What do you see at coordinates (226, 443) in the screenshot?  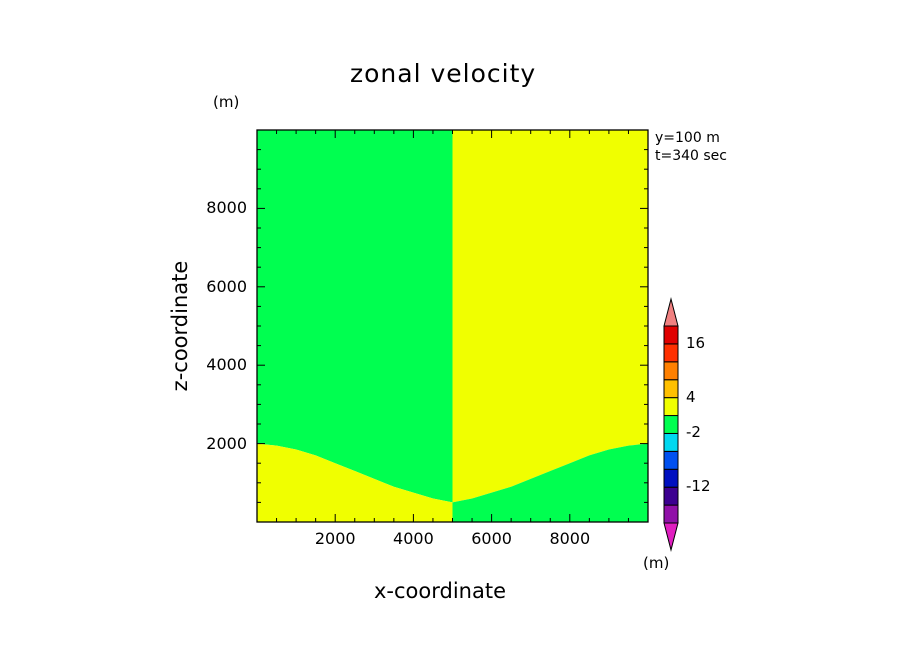 I see `y-tick-label: 2000` at bounding box center [226, 443].